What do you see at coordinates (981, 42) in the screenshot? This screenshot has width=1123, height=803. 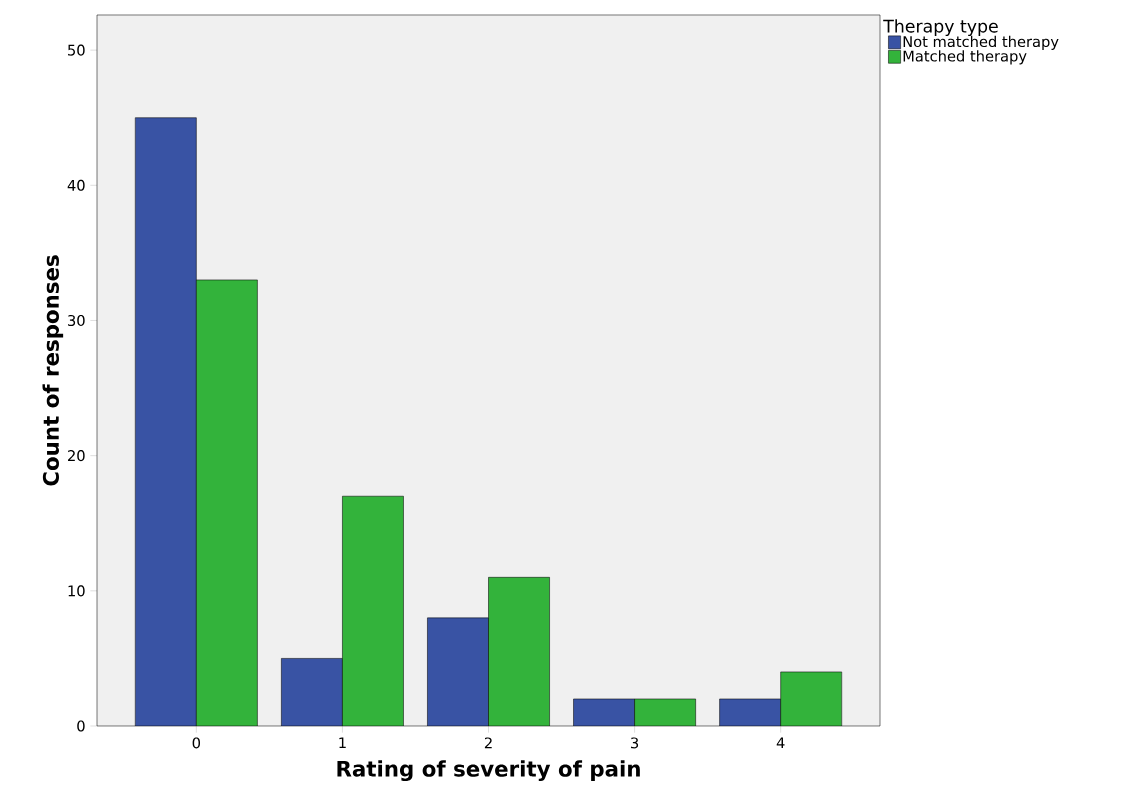 I see `legend-label: Not matched therapy` at bounding box center [981, 42].